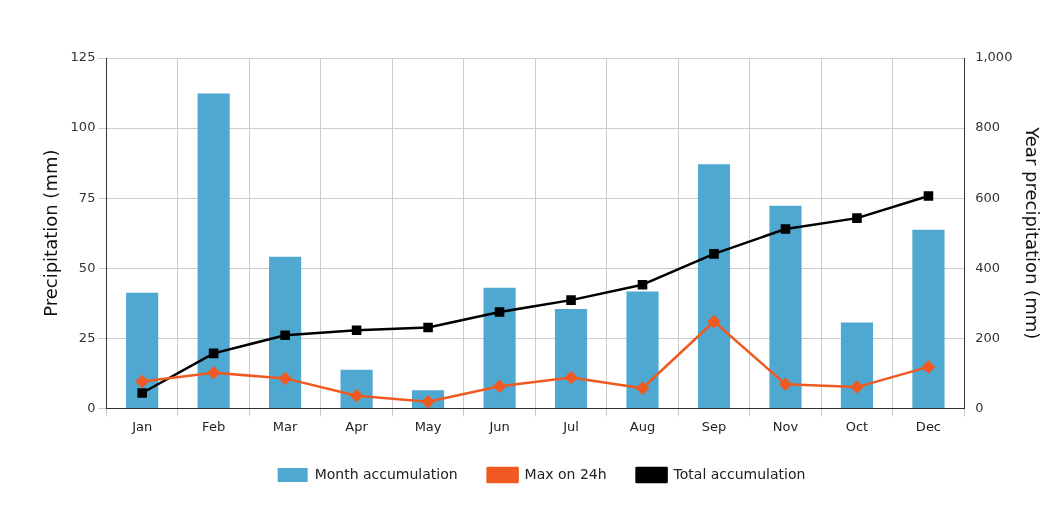  Describe the element at coordinates (428, 426) in the screenshot. I see `x-tick-label: May` at that location.